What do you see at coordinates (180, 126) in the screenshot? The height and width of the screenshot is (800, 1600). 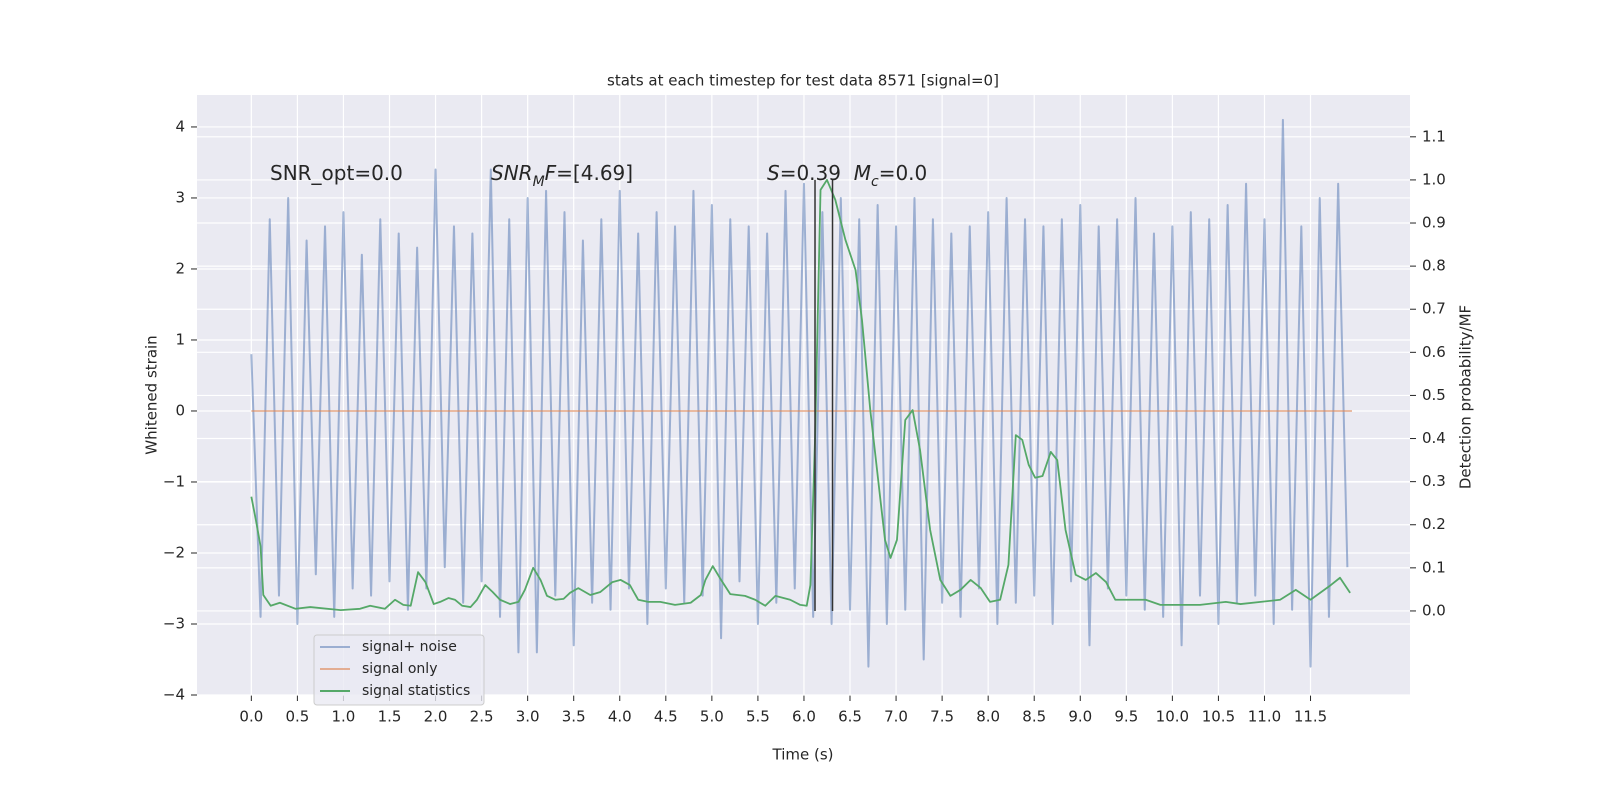 I see `y-tick-label: 4` at bounding box center [180, 126].